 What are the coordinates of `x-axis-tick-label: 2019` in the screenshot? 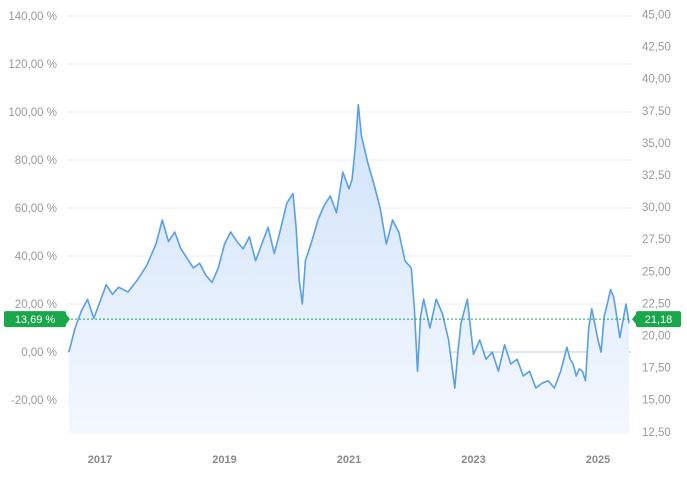 It's located at (224, 460).